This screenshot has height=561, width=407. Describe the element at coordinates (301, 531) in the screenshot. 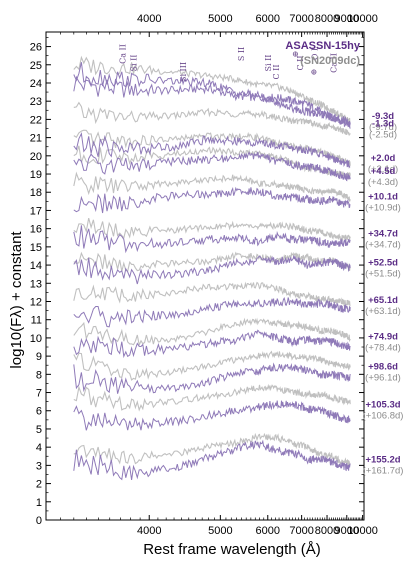

I see `x-tick-label-bottom: 7000` at that location.